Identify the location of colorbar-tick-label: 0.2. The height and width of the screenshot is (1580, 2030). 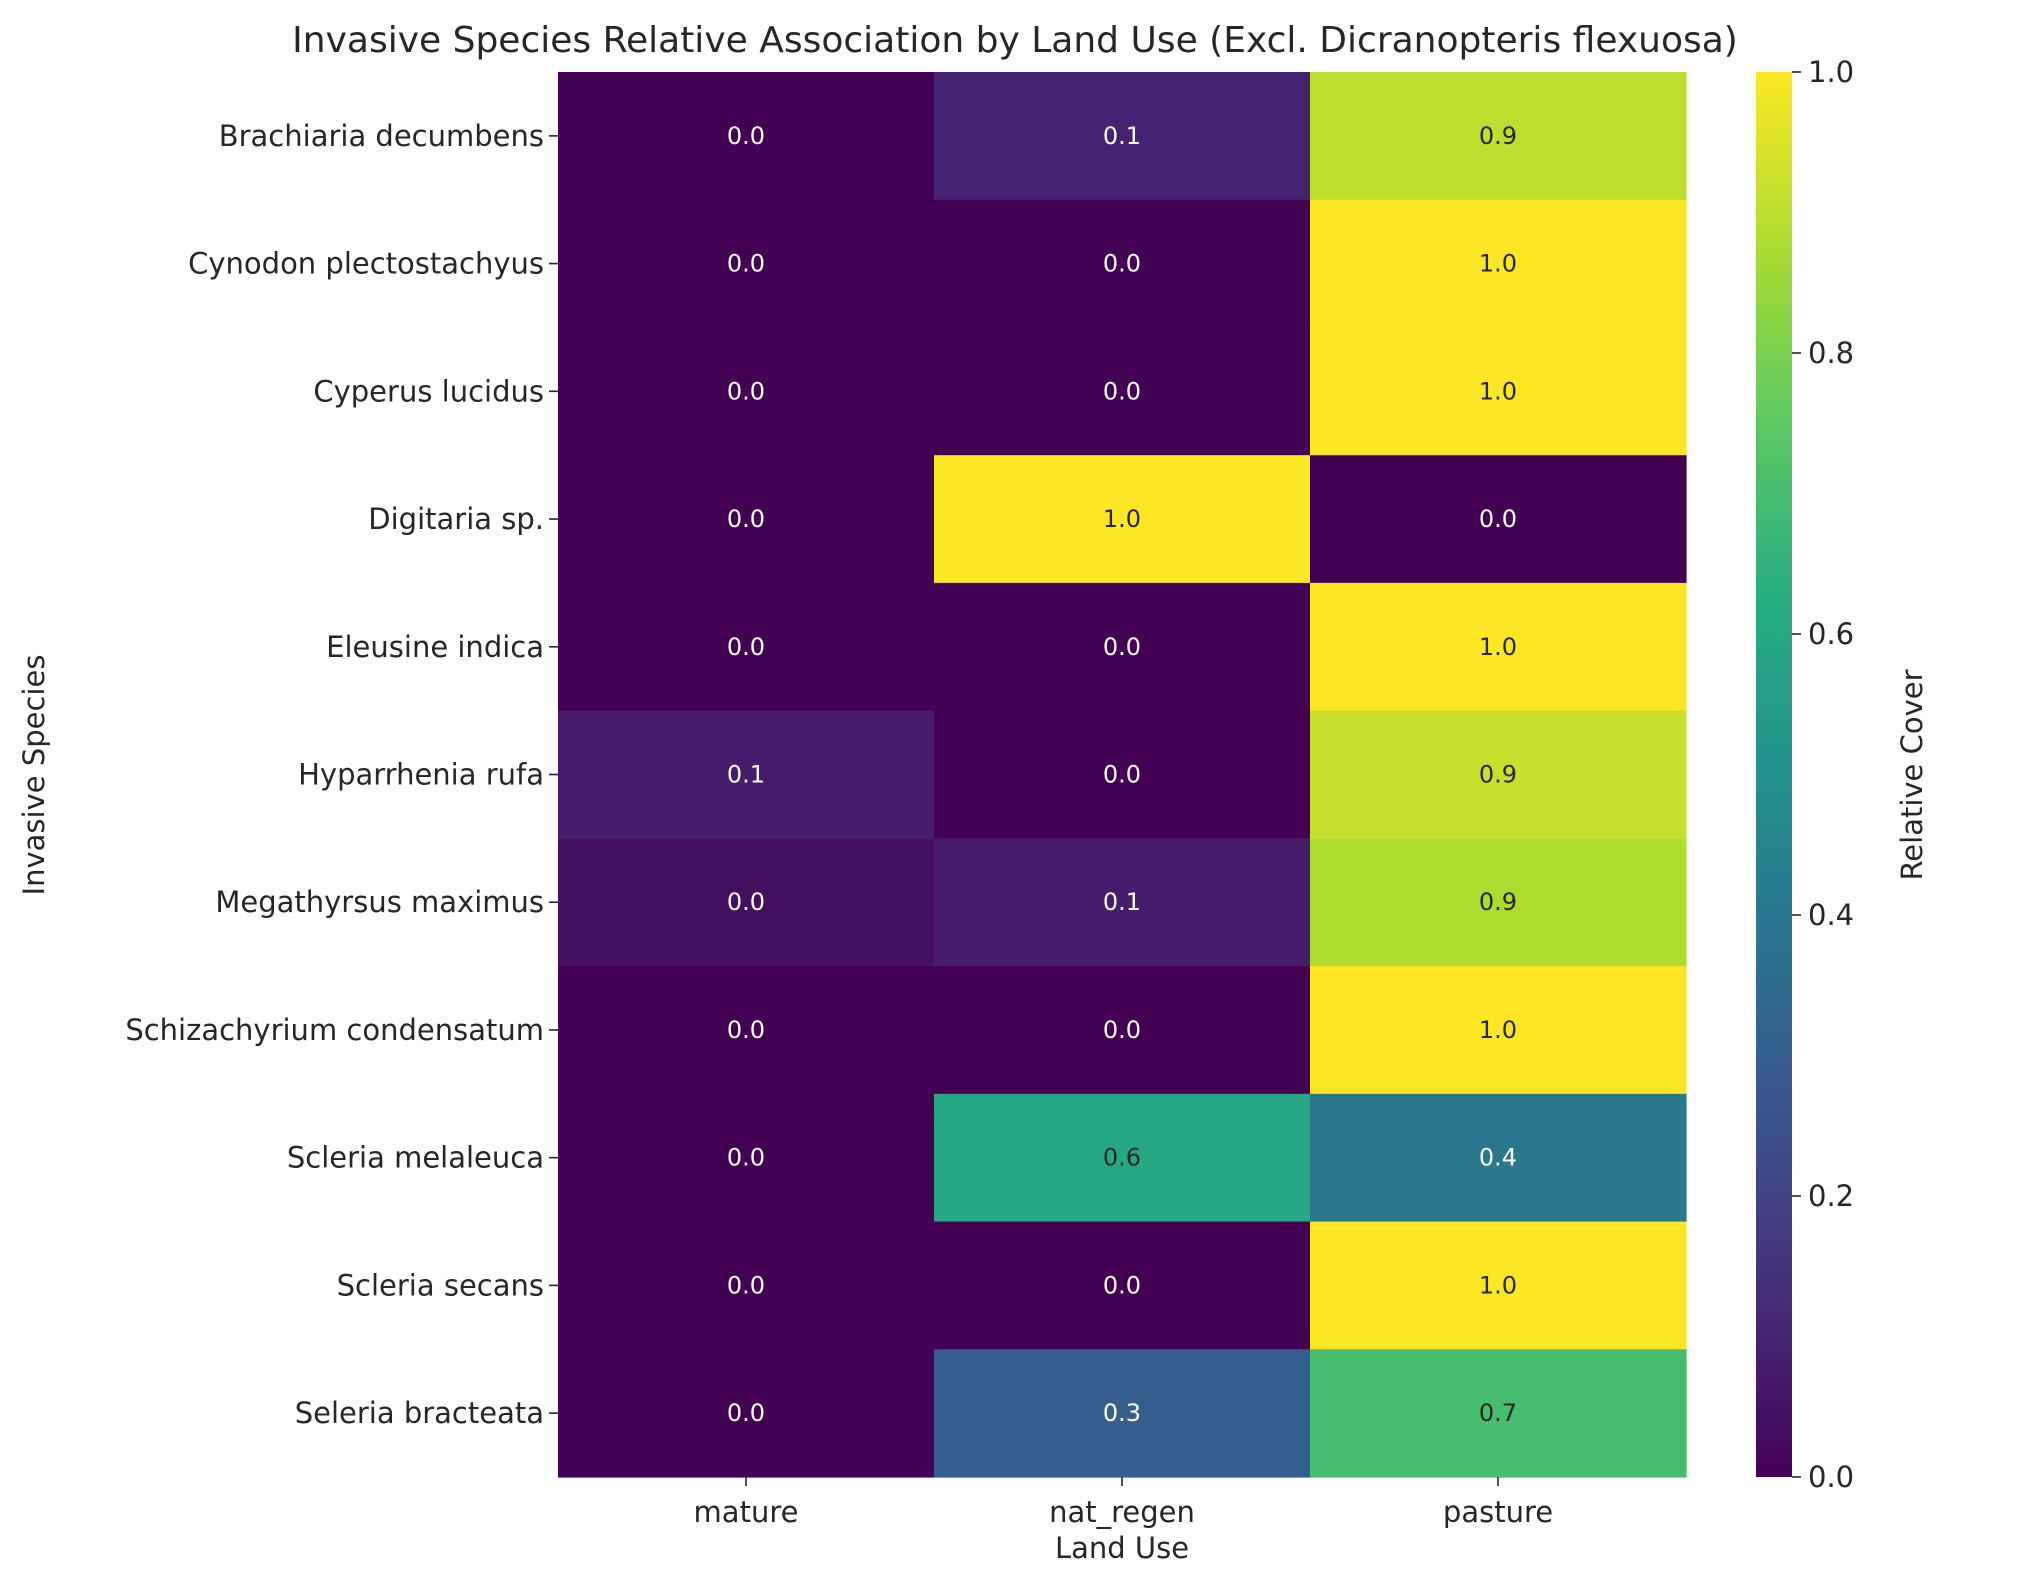
(1831, 1196).